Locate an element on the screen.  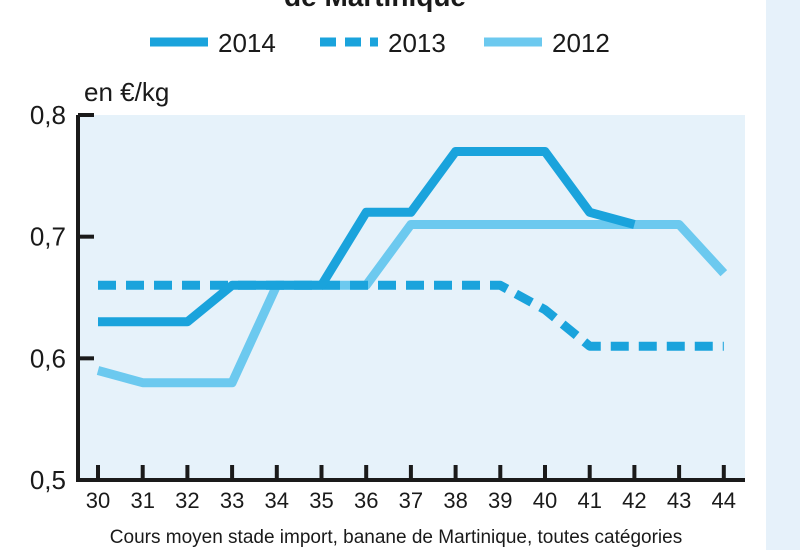
x-tick-label: 36 is located at coordinates (366, 500).